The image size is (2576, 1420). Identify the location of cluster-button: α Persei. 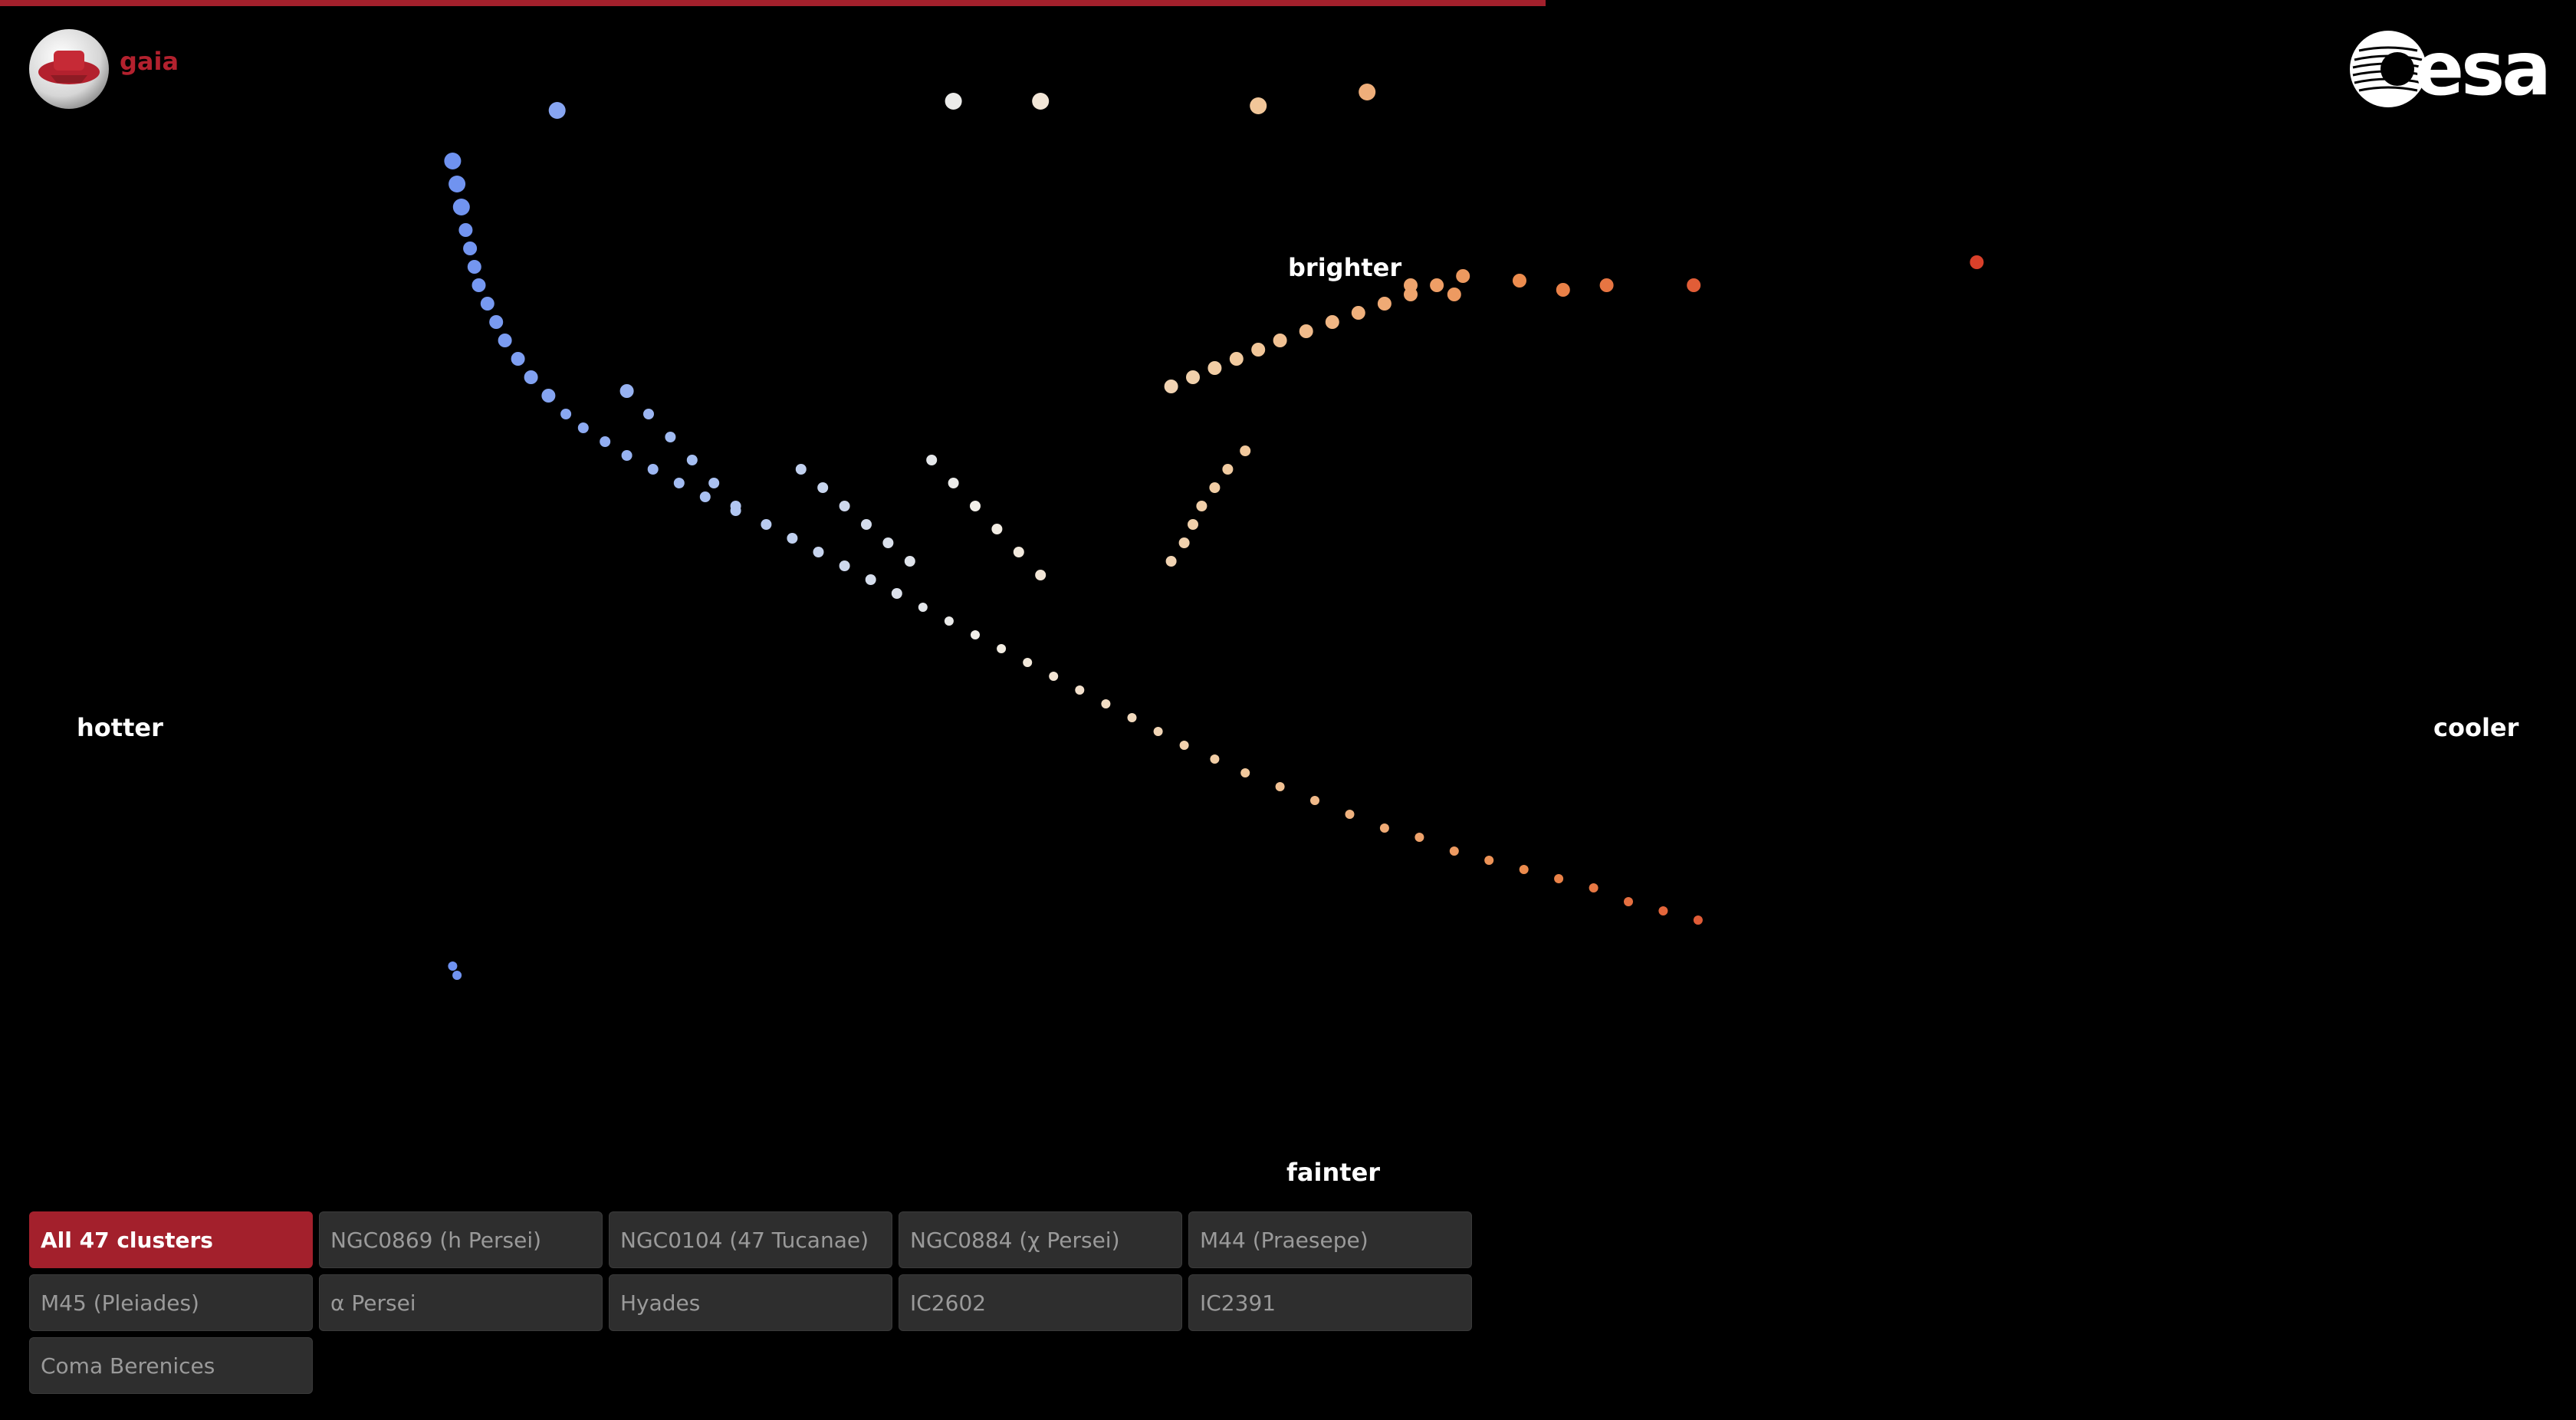
(461, 1302).